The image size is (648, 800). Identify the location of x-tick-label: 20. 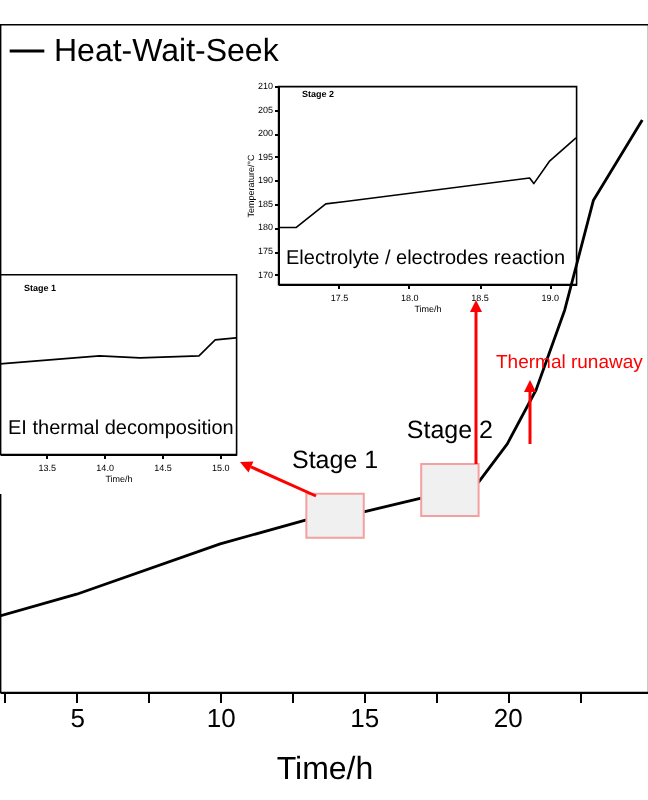
(508, 718).